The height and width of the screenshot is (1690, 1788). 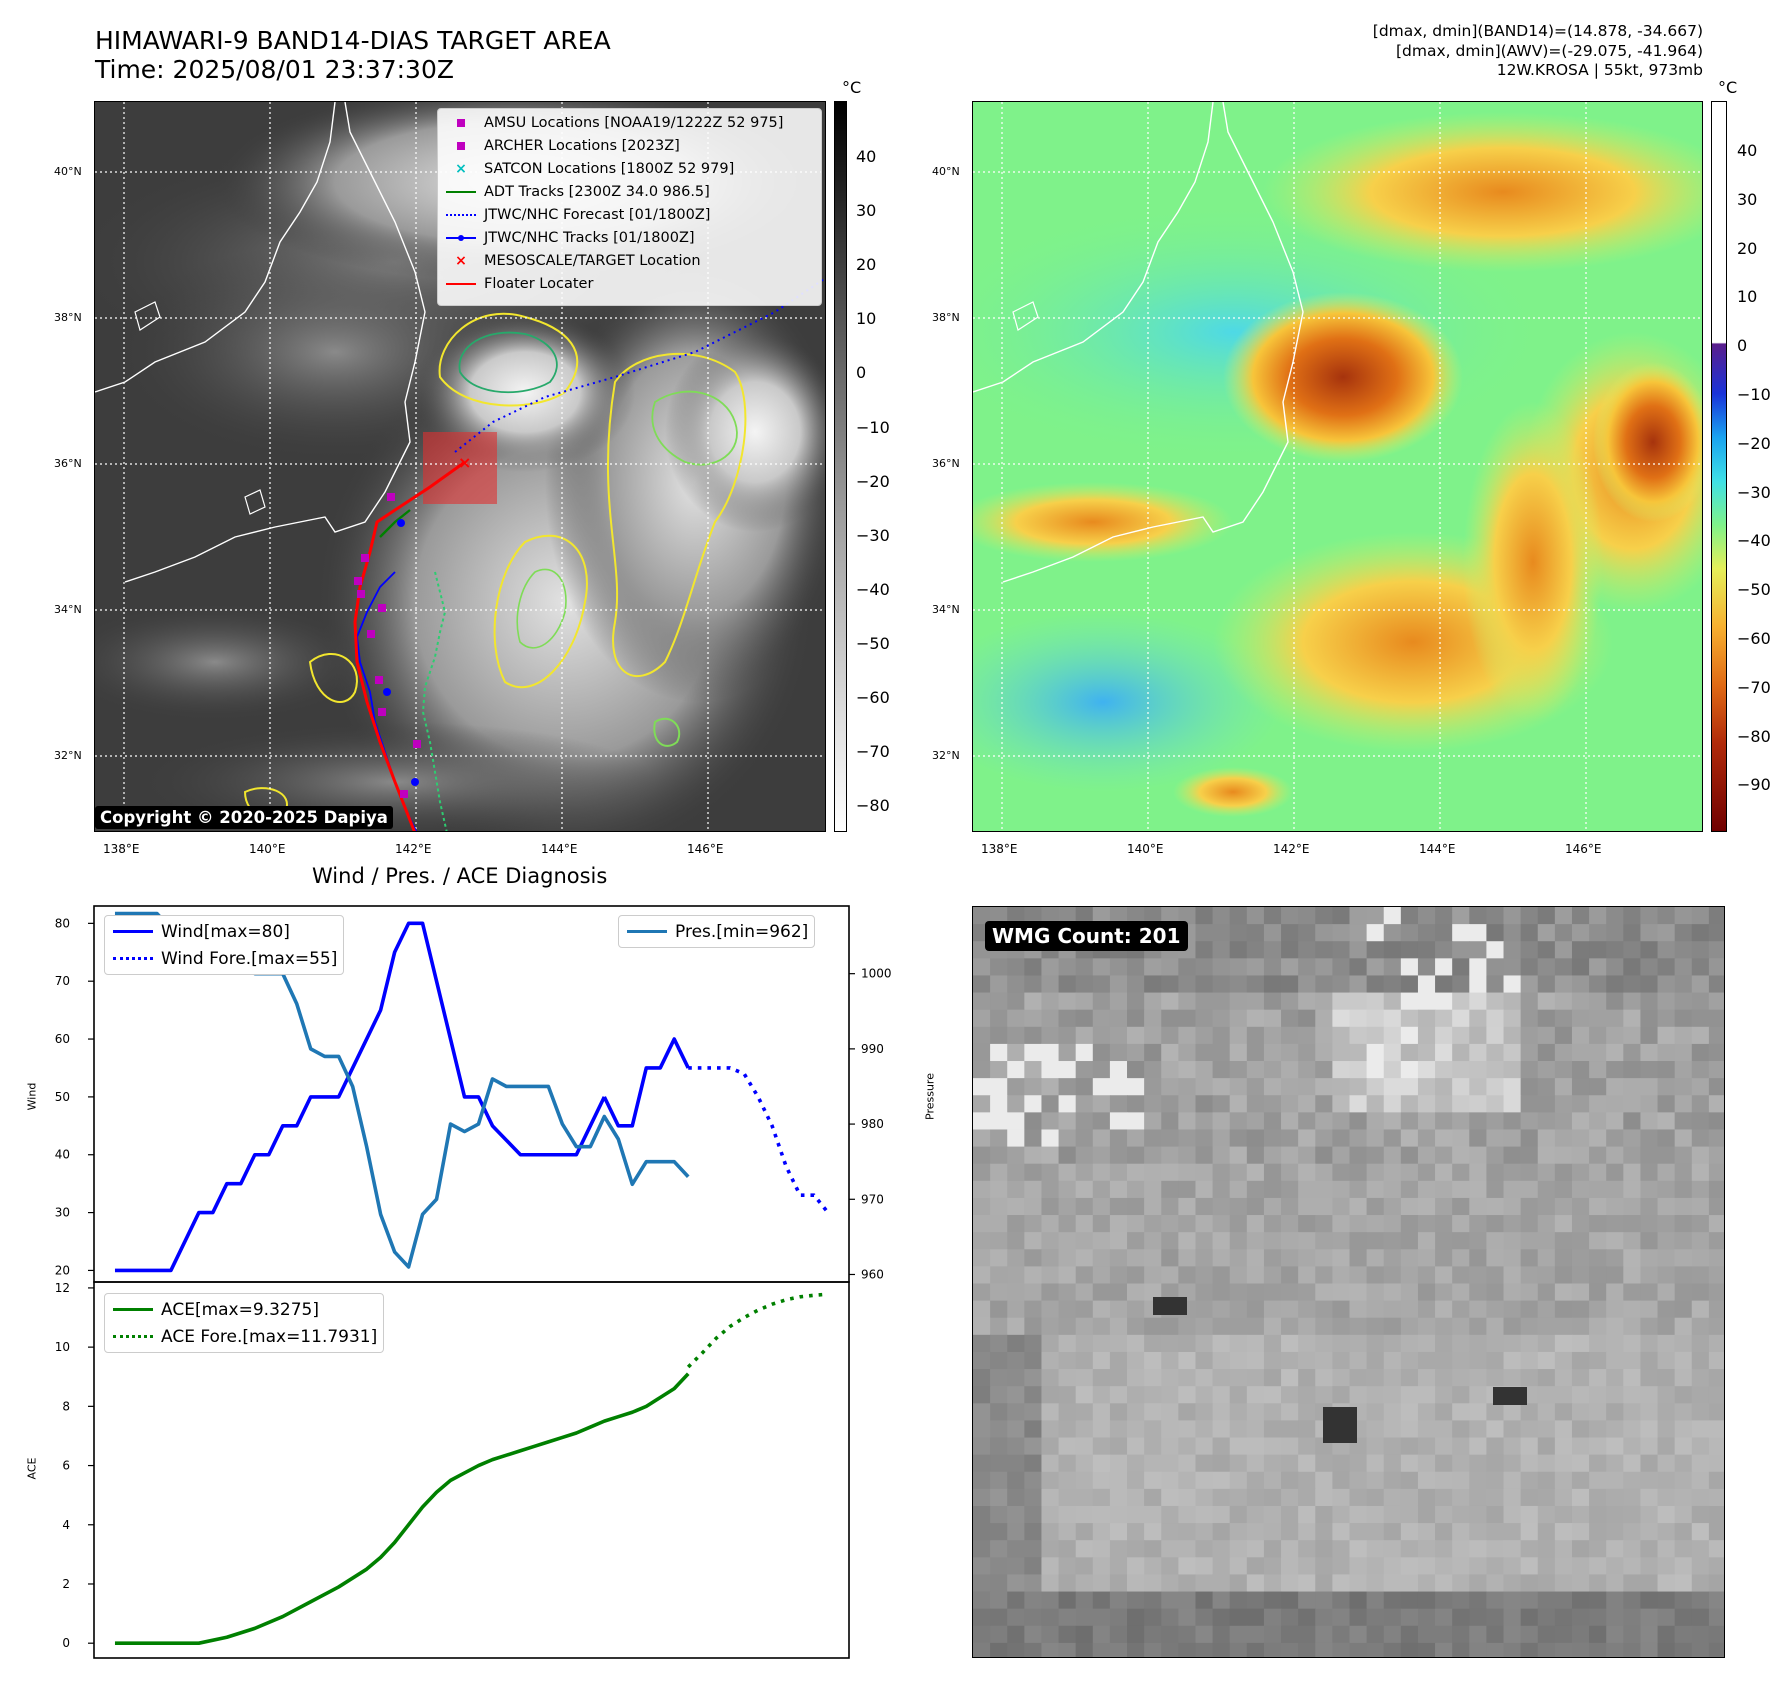 What do you see at coordinates (872, 1124) in the screenshot?
I see `pressure-axis-tick-label: 980` at bounding box center [872, 1124].